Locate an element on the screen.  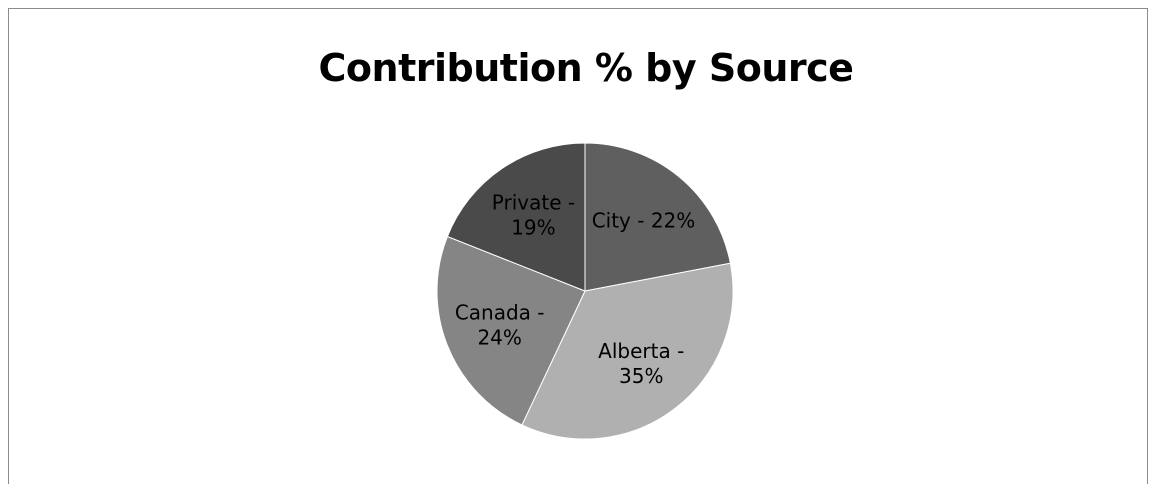
pie-slice-canada is located at coordinates (511, 330).